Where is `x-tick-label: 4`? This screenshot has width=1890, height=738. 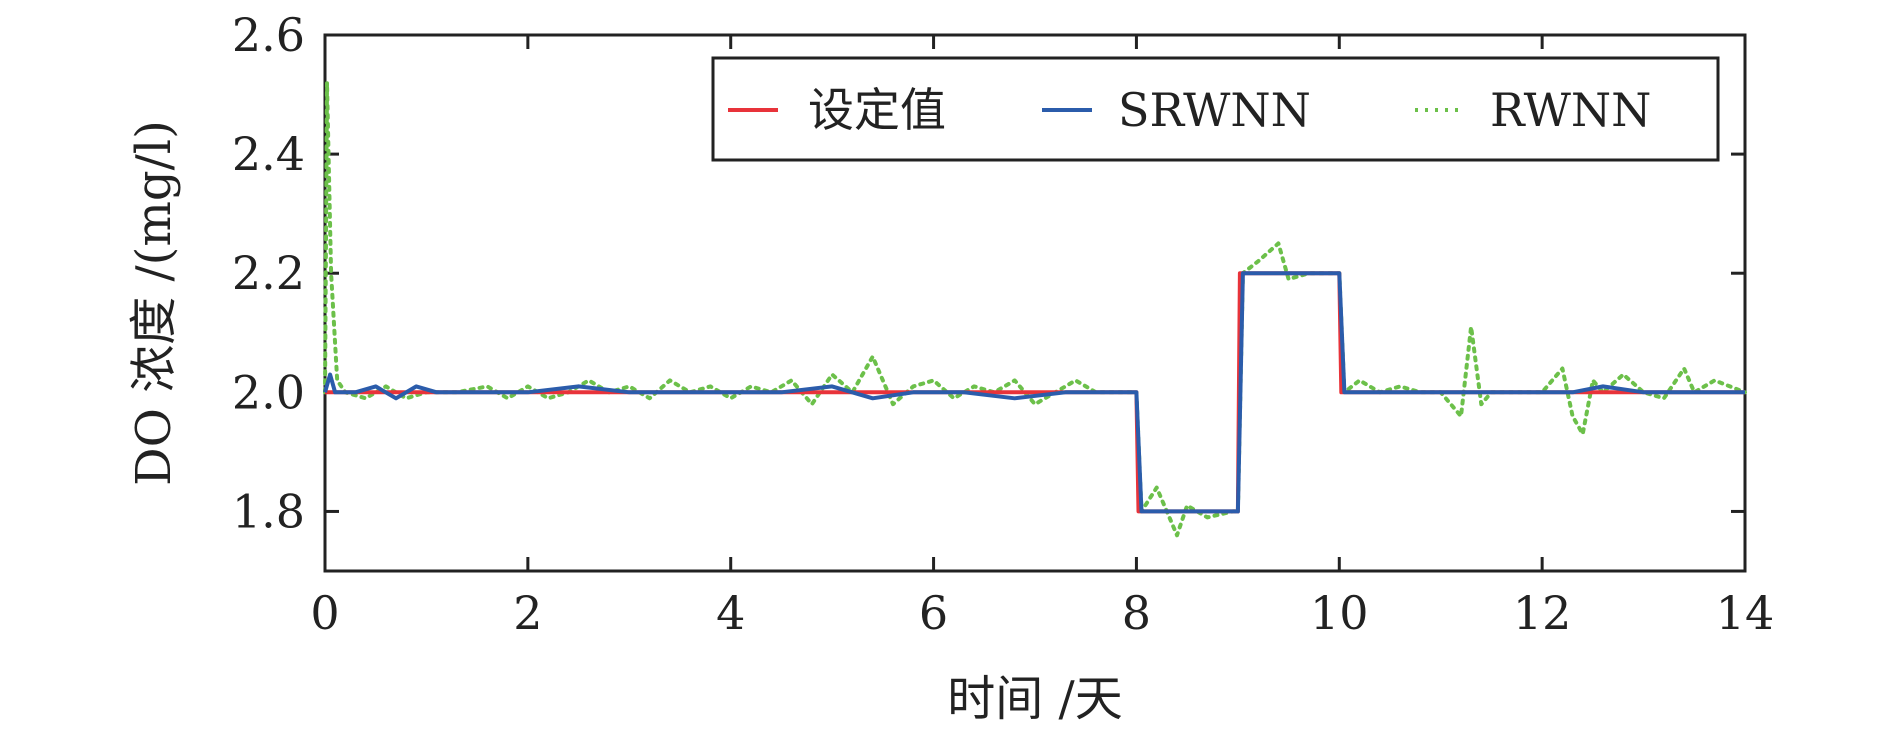 x-tick-label: 4 is located at coordinates (730, 613).